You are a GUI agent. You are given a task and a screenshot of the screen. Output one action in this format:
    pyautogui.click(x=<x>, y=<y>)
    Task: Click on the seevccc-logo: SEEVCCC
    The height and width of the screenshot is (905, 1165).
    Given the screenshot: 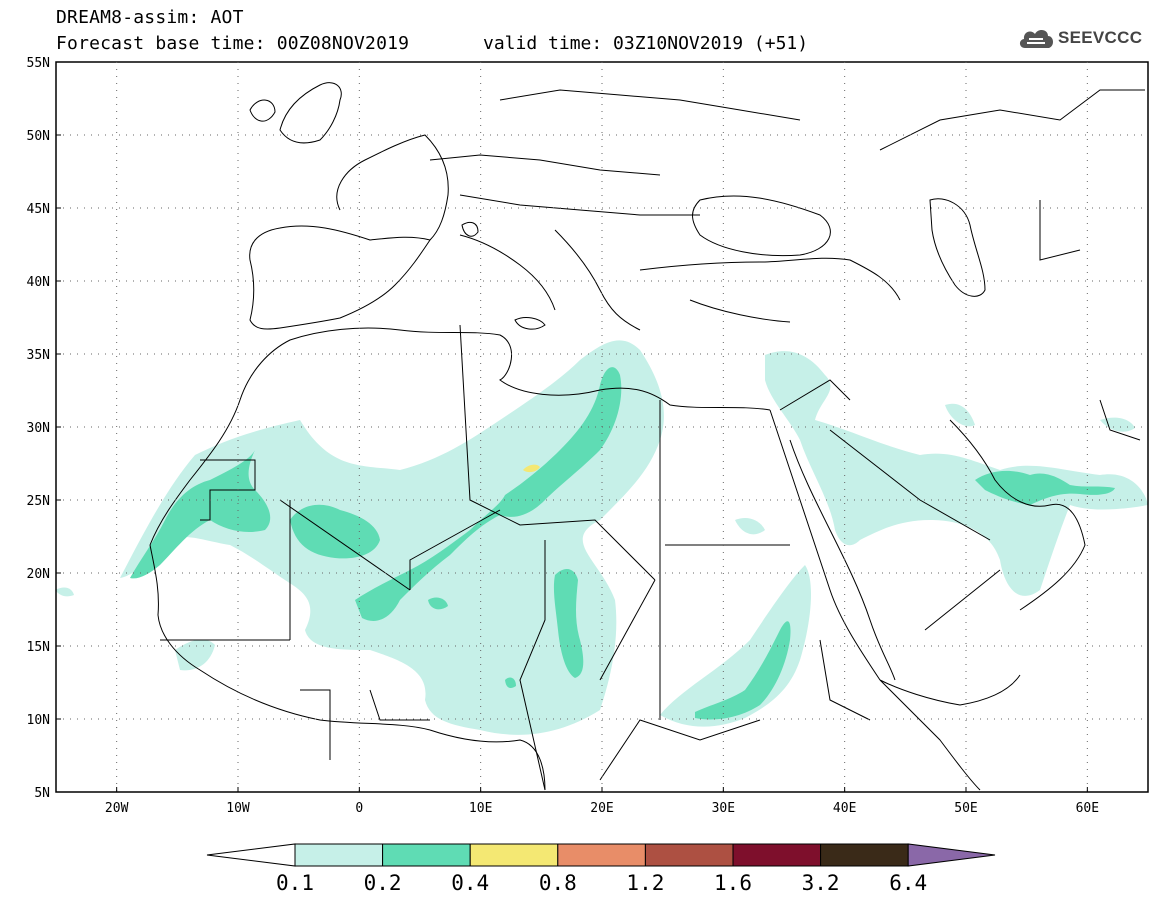 What is the action you would take?
    pyautogui.click(x=1079, y=38)
    